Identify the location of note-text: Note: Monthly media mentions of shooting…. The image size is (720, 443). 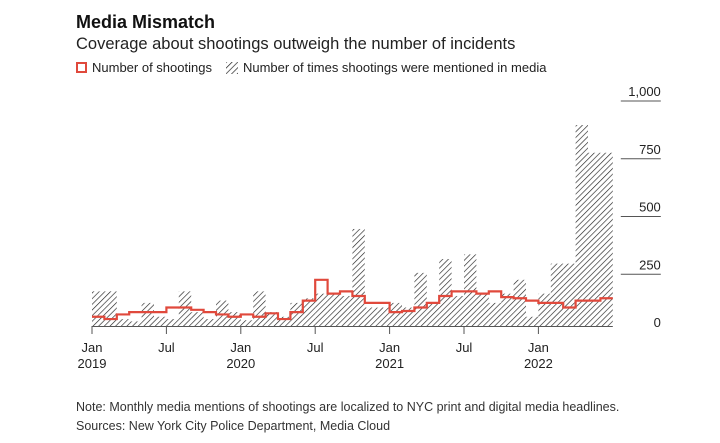
(348, 407).